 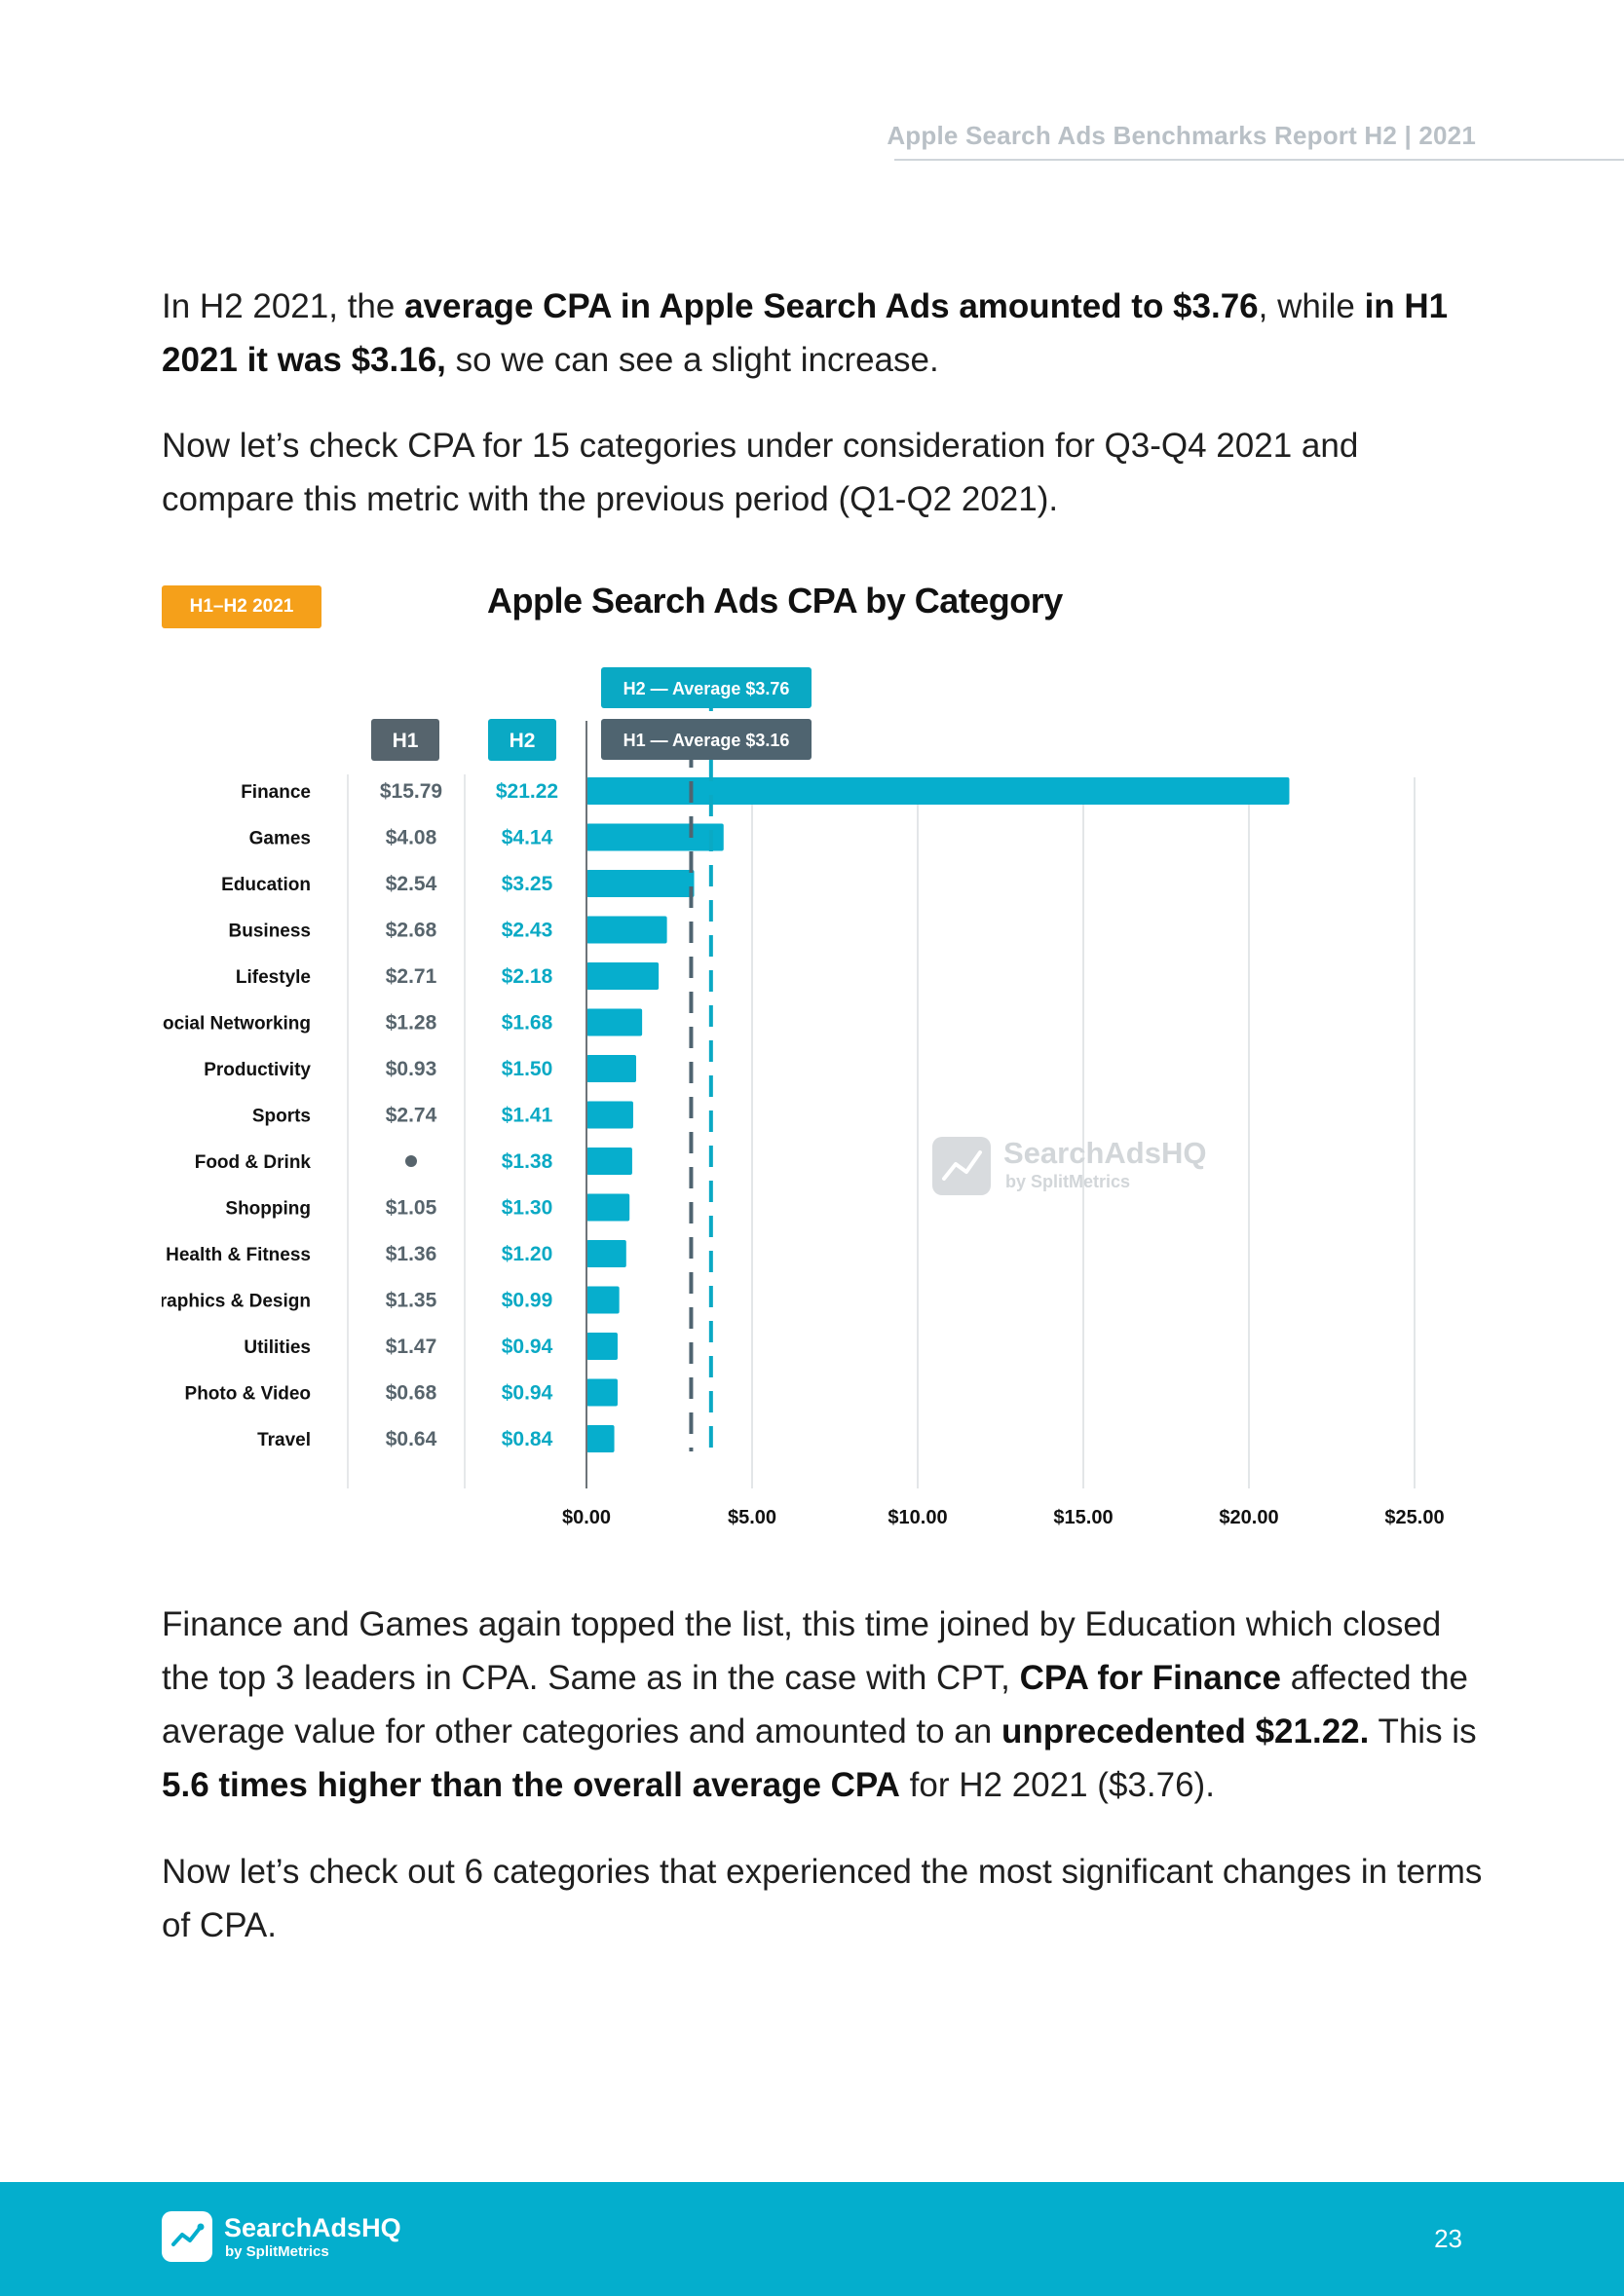 I want to click on average-label: H2 — Average $3.76, so click(x=706, y=688).